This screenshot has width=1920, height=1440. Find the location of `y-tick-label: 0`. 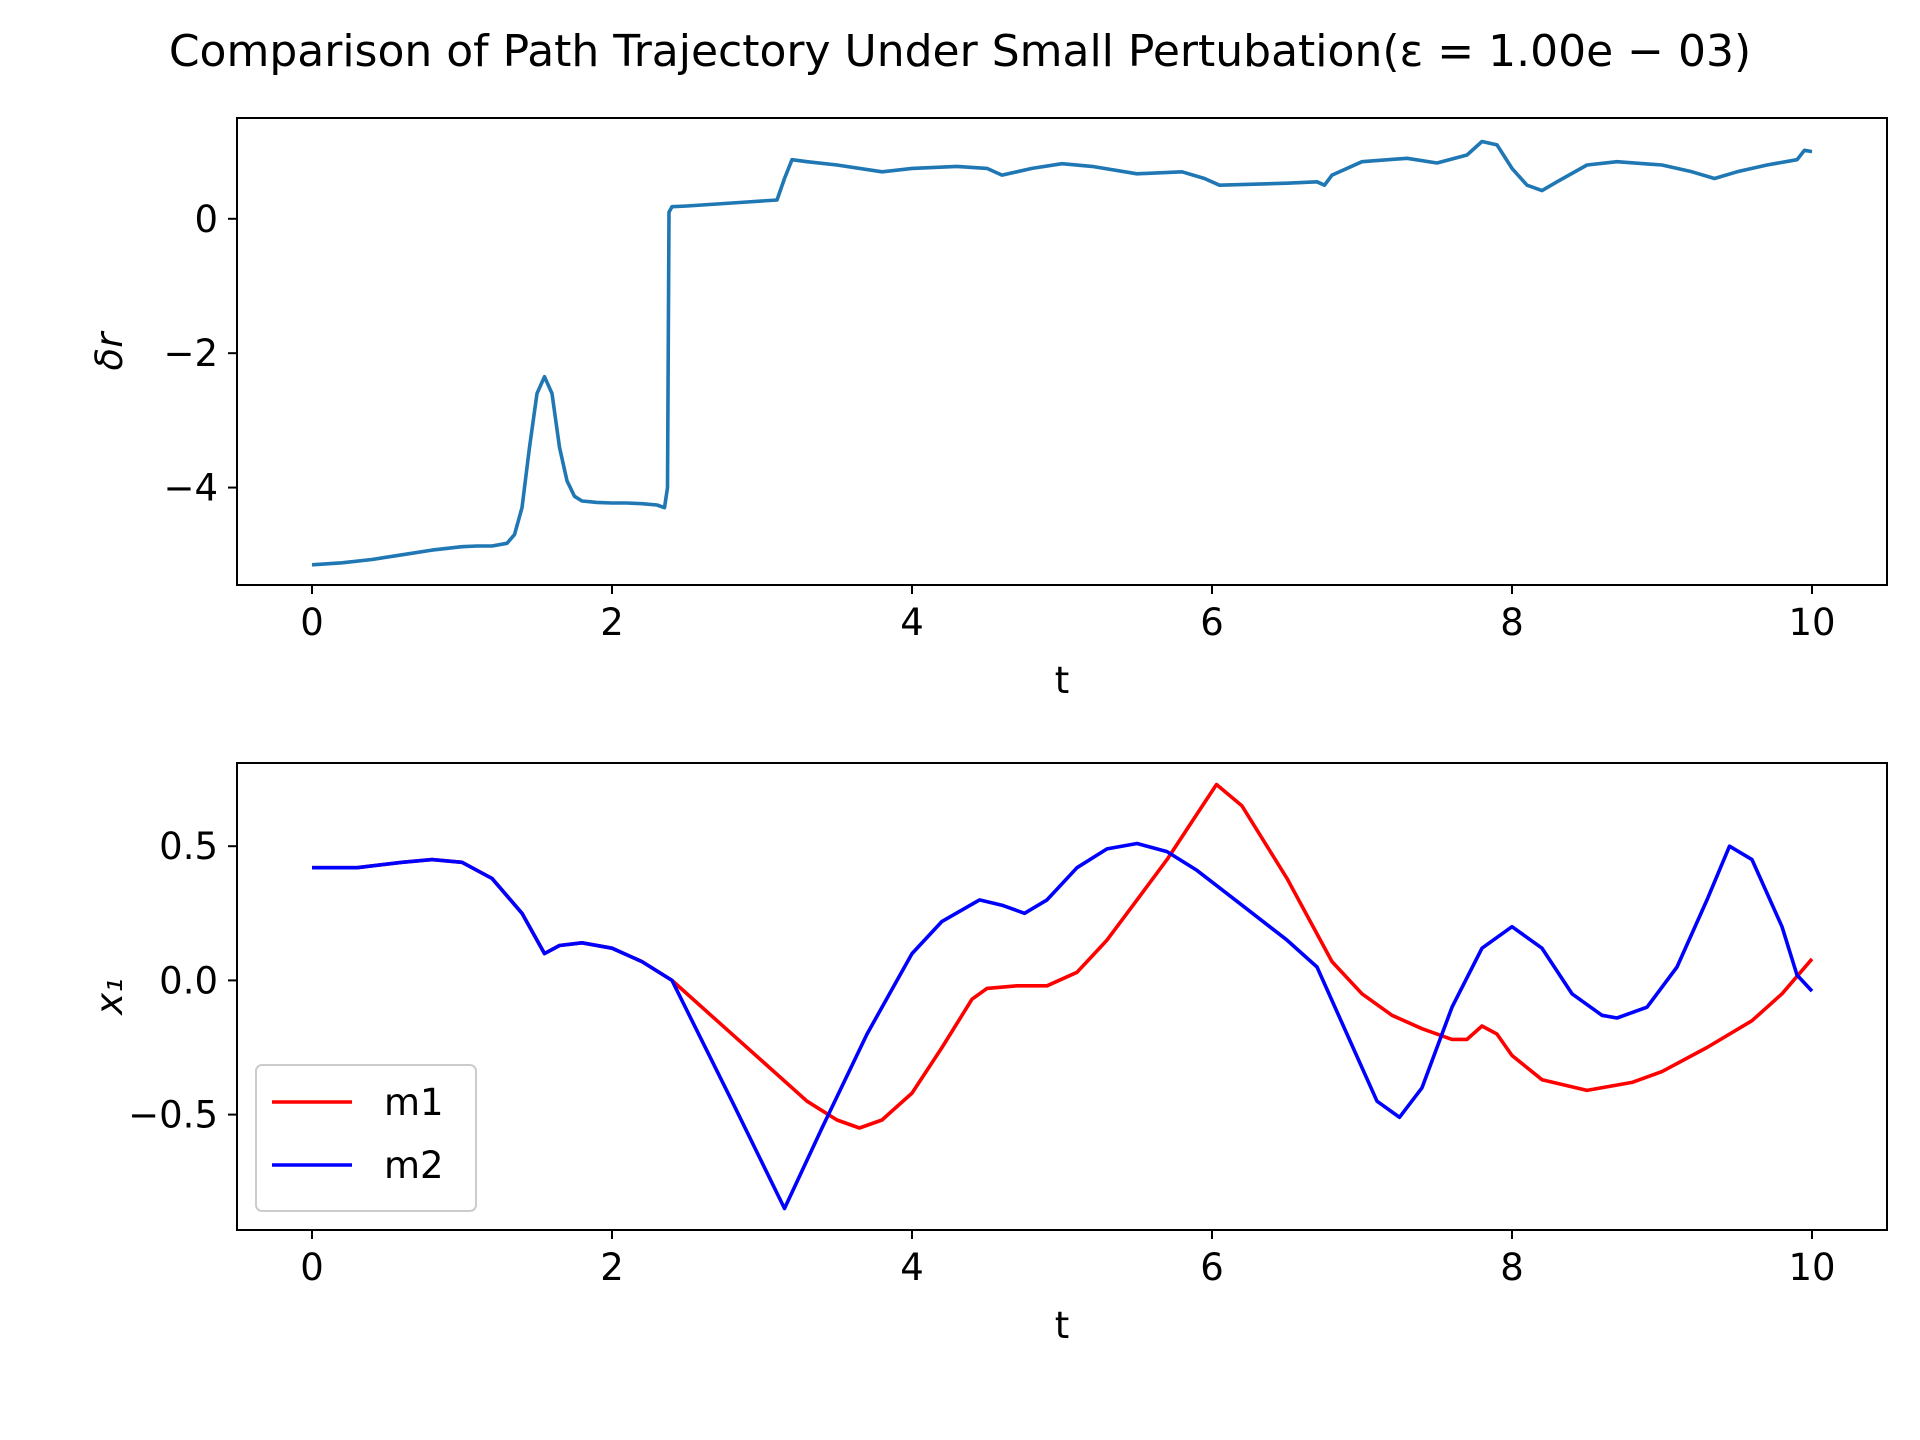

y-tick-label: 0 is located at coordinates (206, 219).